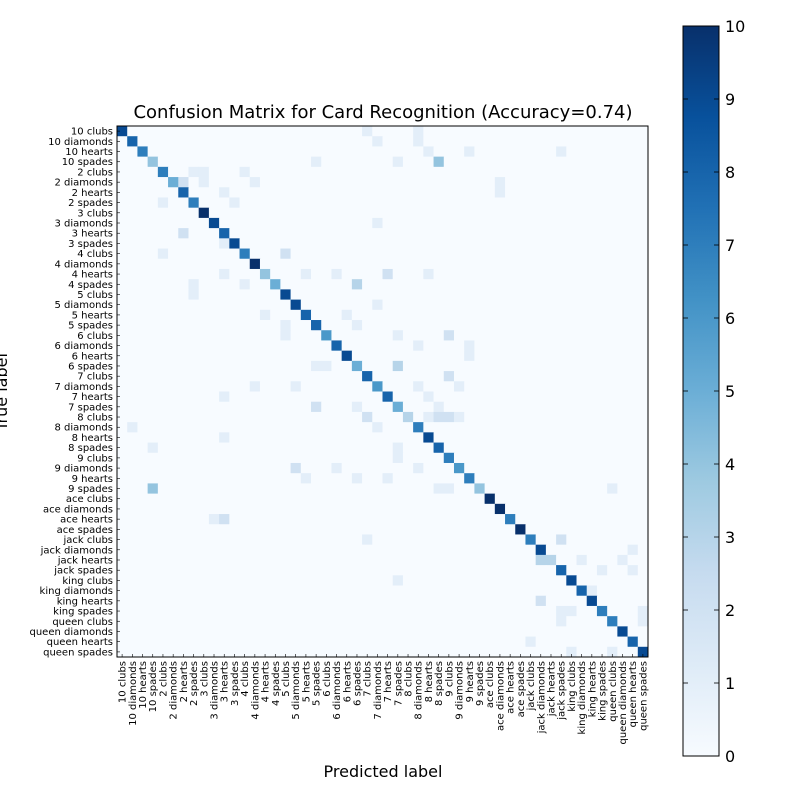 Image resolution: width=800 pixels, height=800 pixels. Describe the element at coordinates (592, 689) in the screenshot. I see `x-tick-label: king hearts` at that location.